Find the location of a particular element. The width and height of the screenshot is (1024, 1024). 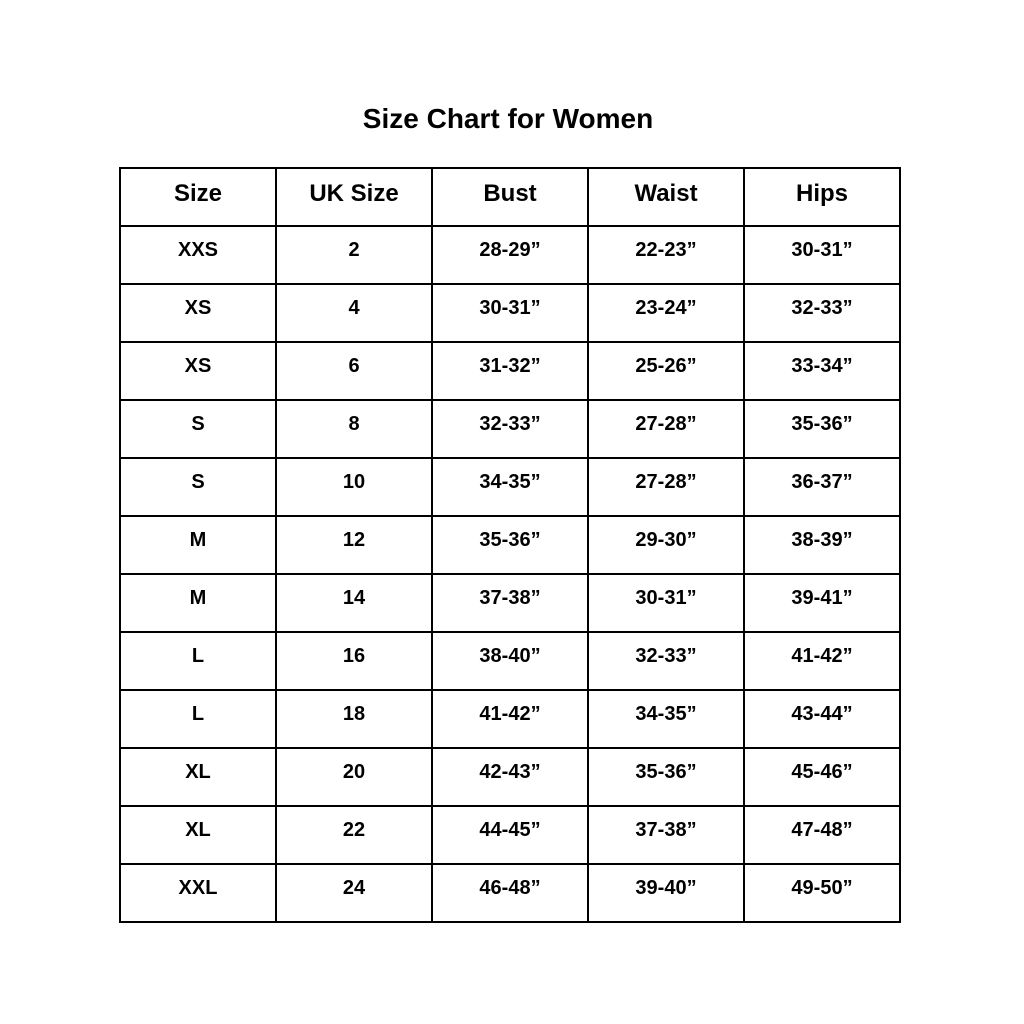

cell-hips: 45-46” is located at coordinates (822, 777).